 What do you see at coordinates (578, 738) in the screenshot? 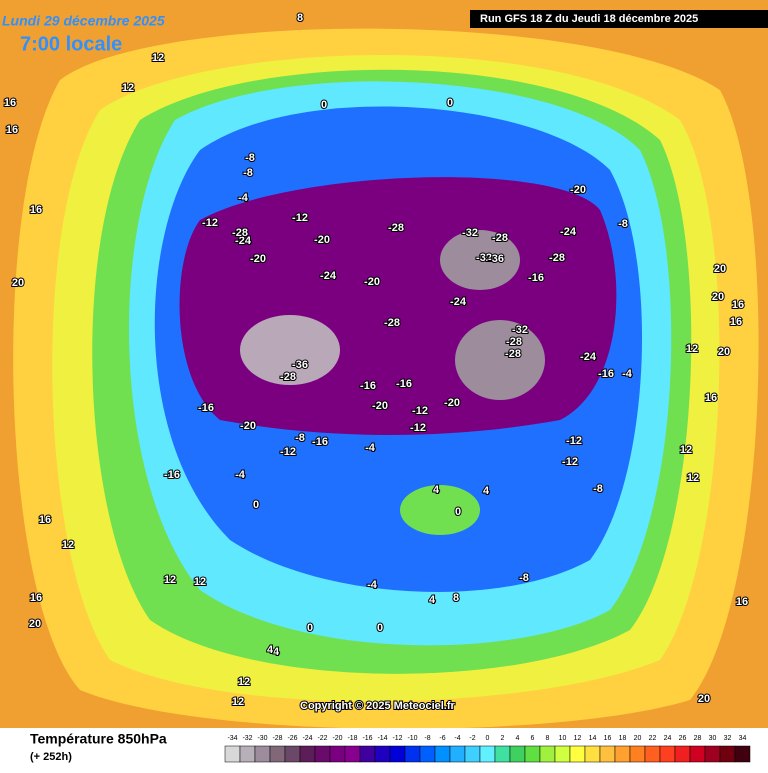
I see `legend-label: 12` at bounding box center [578, 738].